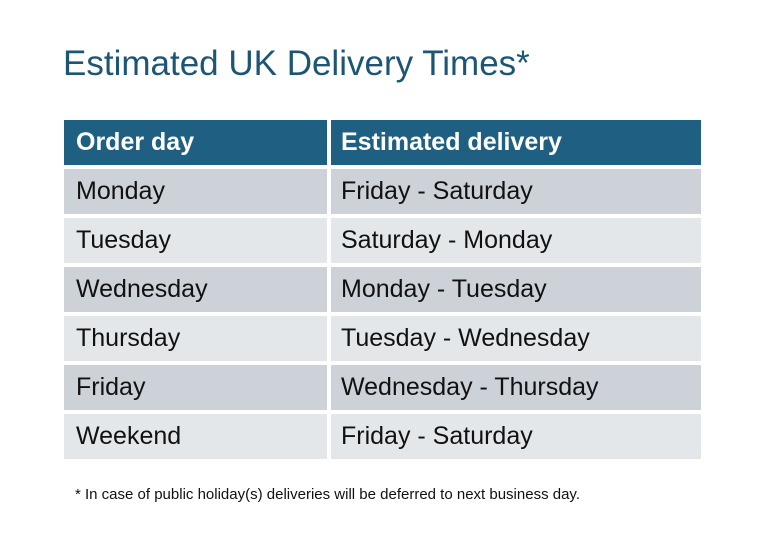 The image size is (769, 555). I want to click on table-row: Weekend Friday - Saturday, so click(382, 436).